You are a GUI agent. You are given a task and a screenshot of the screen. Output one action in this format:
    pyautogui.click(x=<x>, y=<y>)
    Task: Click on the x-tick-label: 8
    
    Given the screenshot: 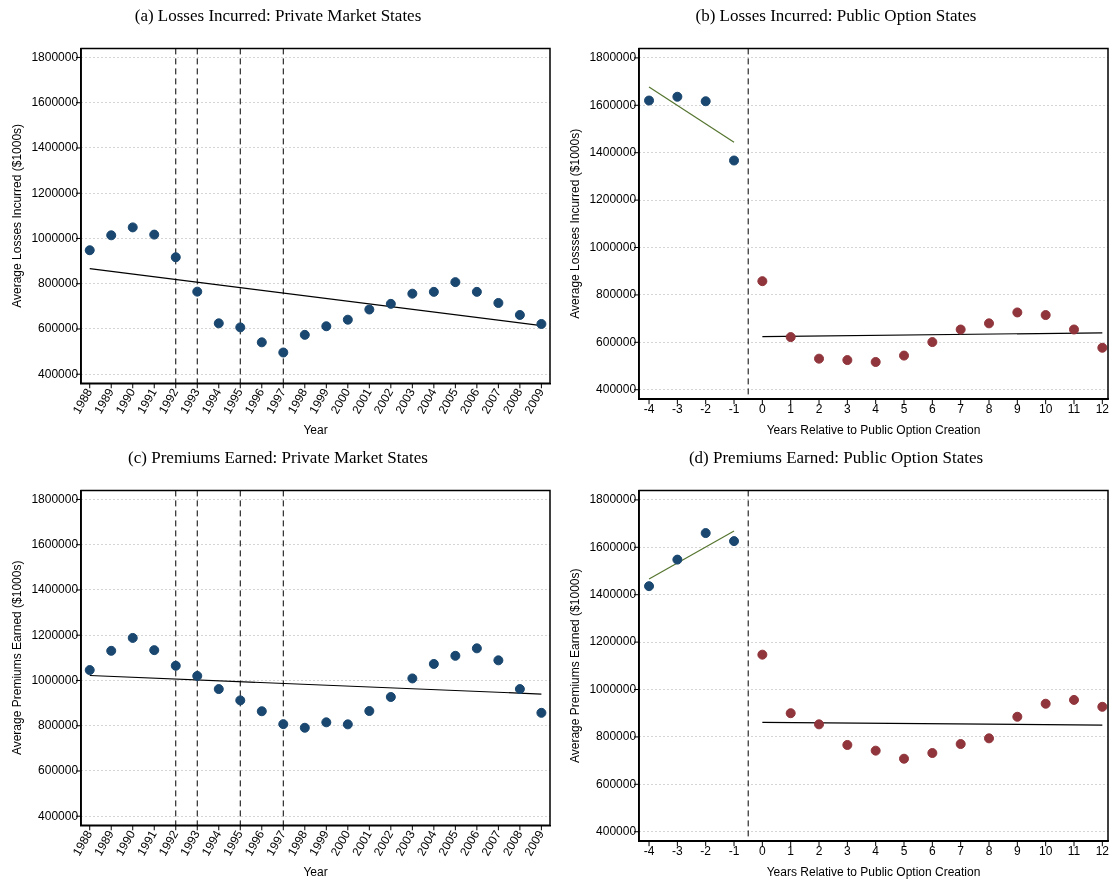 What is the action you would take?
    pyautogui.click(x=989, y=408)
    